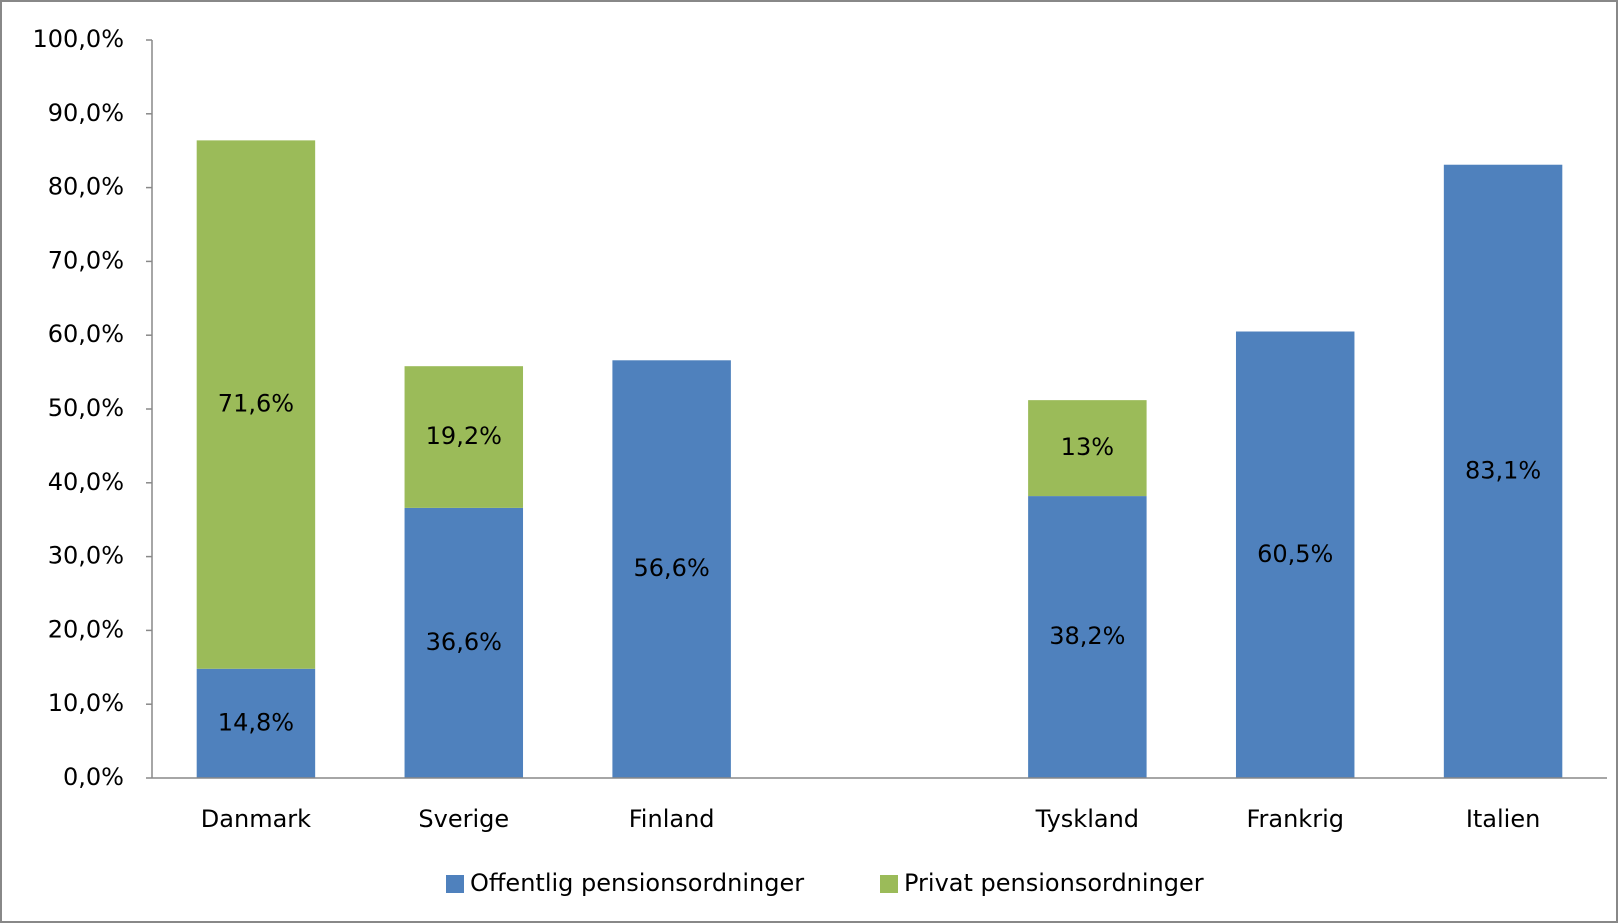 The width and height of the screenshot is (1618, 923). I want to click on y-tick-label: 100,0%, so click(78, 39).